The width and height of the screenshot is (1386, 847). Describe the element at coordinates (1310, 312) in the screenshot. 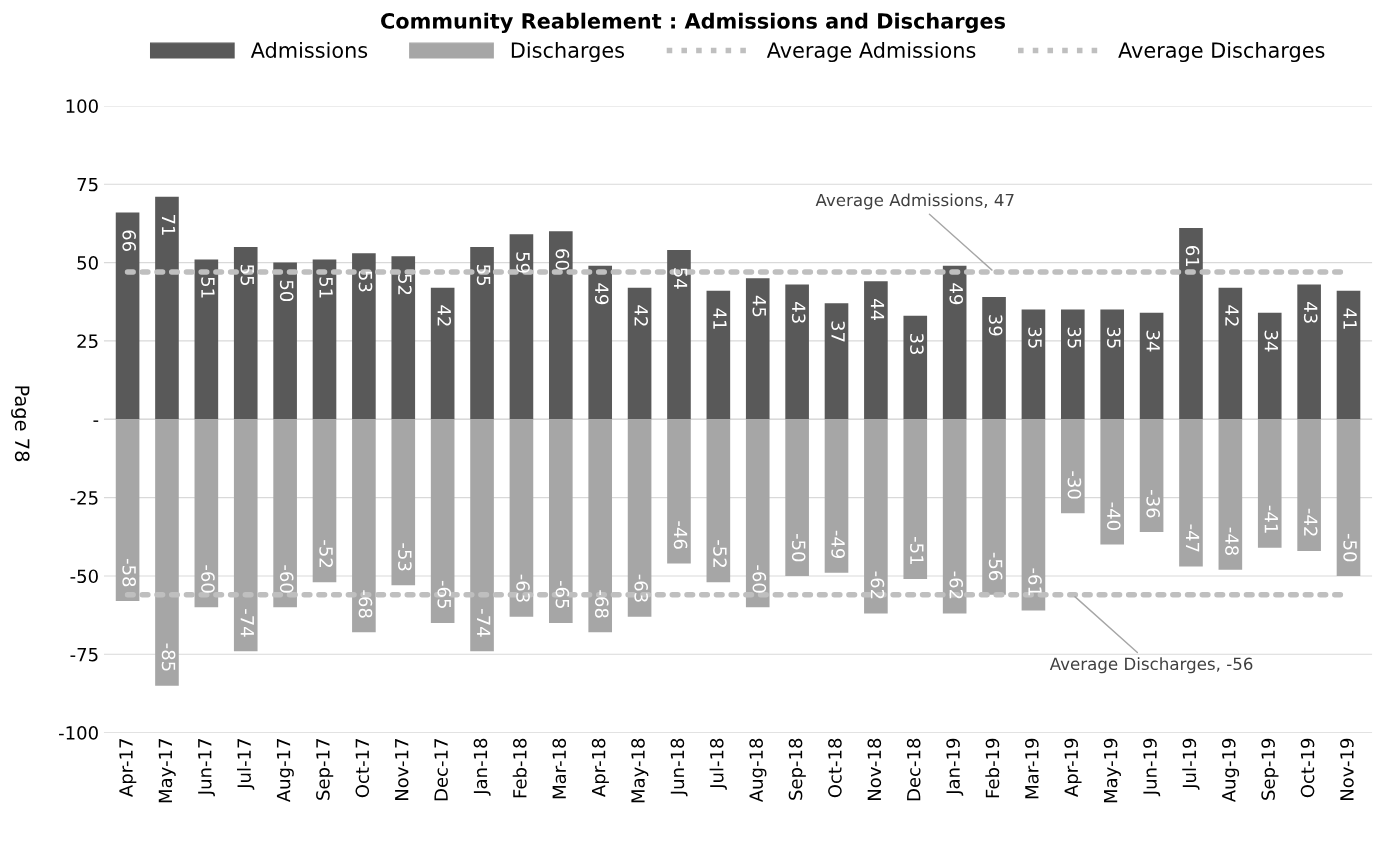

I see `data-label: 43` at that location.